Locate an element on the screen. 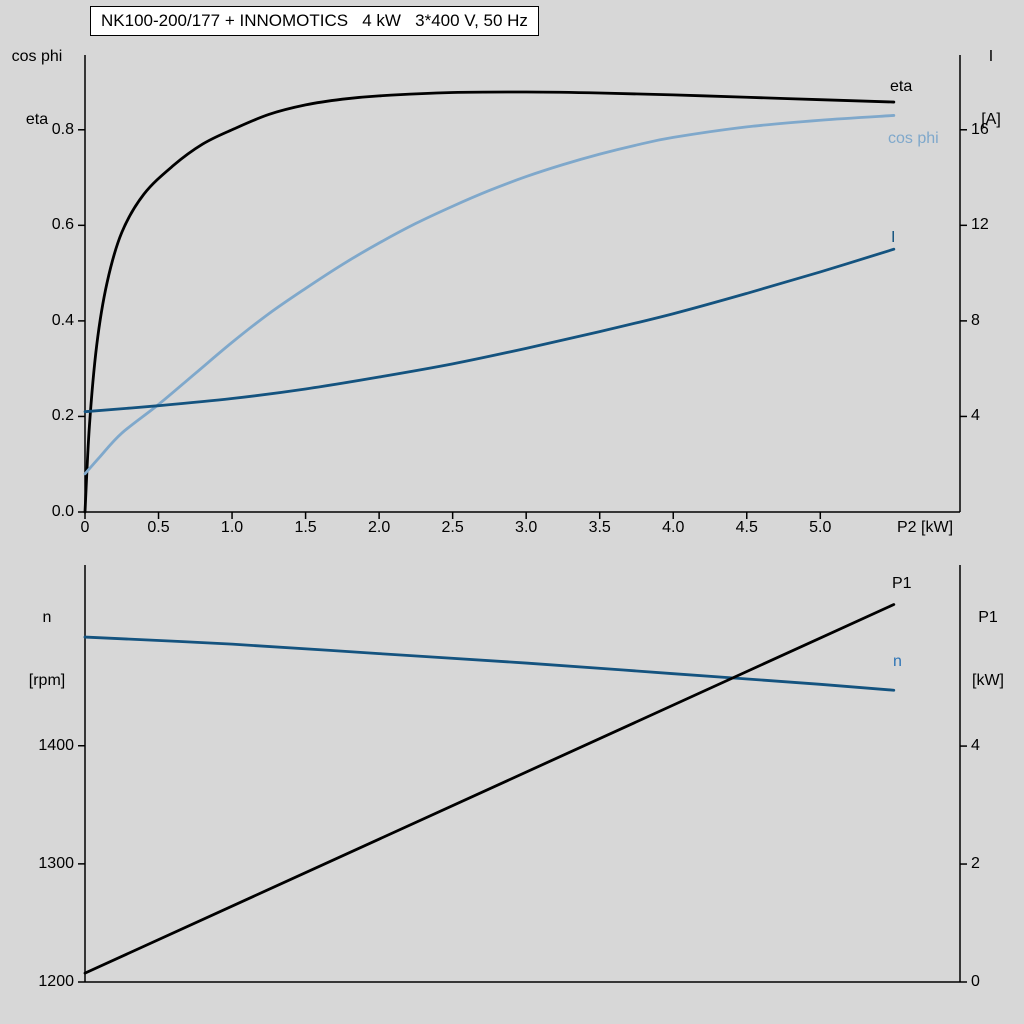 Image resolution: width=1024 pixels, height=1024 pixels. x-tick-label: 0 is located at coordinates (85, 527).